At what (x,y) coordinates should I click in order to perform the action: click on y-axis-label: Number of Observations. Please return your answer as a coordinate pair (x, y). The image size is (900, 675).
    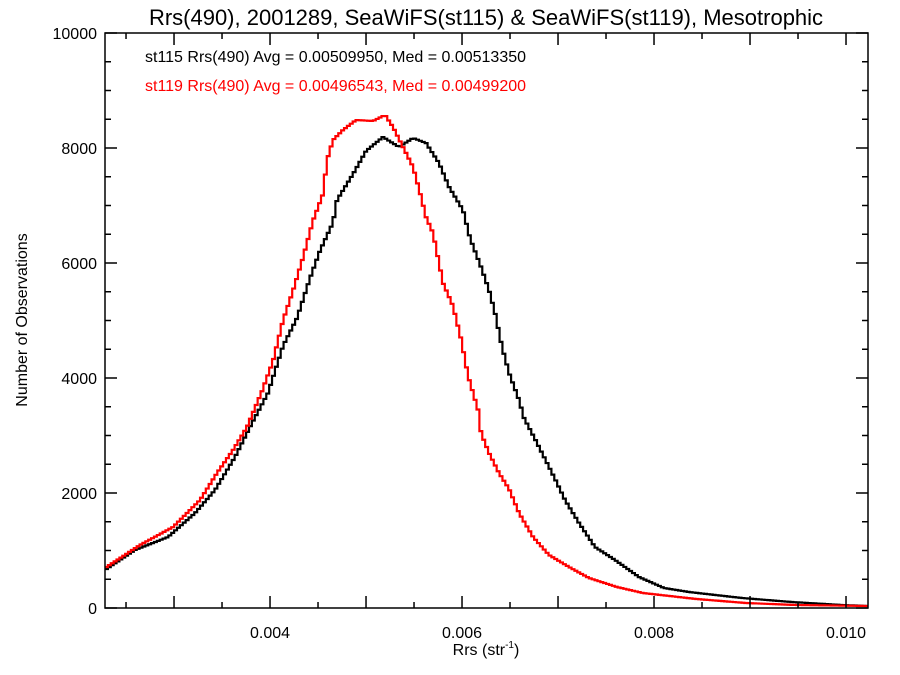
    Looking at the image, I should click on (22, 319).